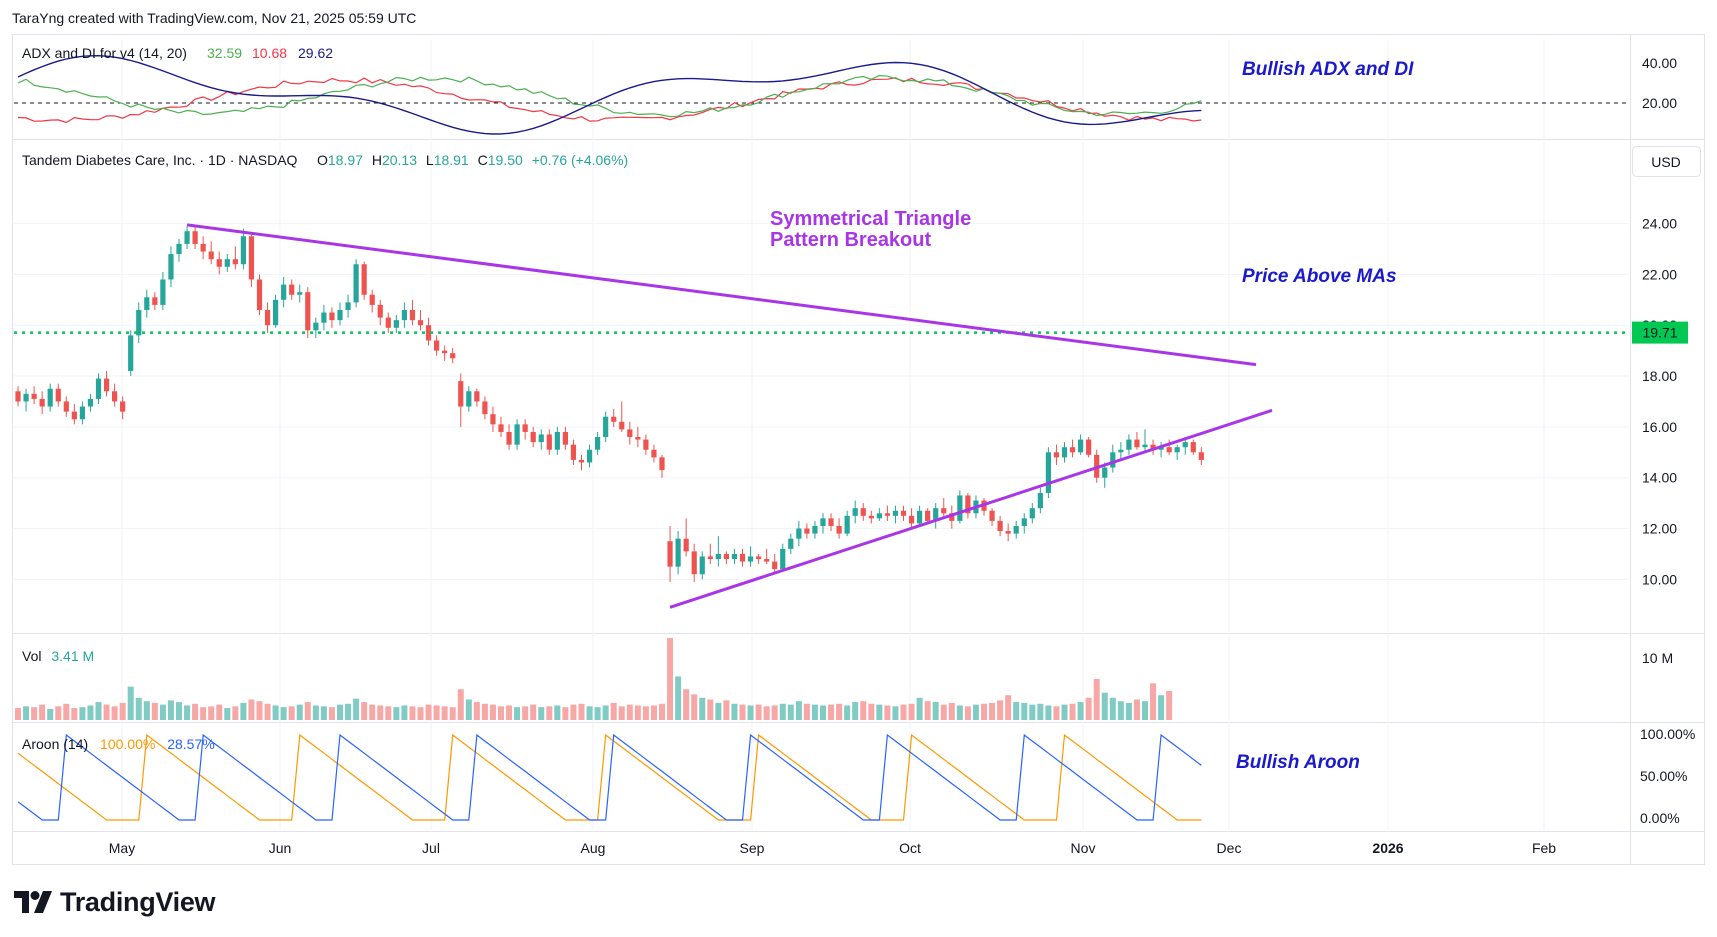  What do you see at coordinates (55, 744) in the screenshot?
I see `aroon-title: Aroon (14)` at bounding box center [55, 744].